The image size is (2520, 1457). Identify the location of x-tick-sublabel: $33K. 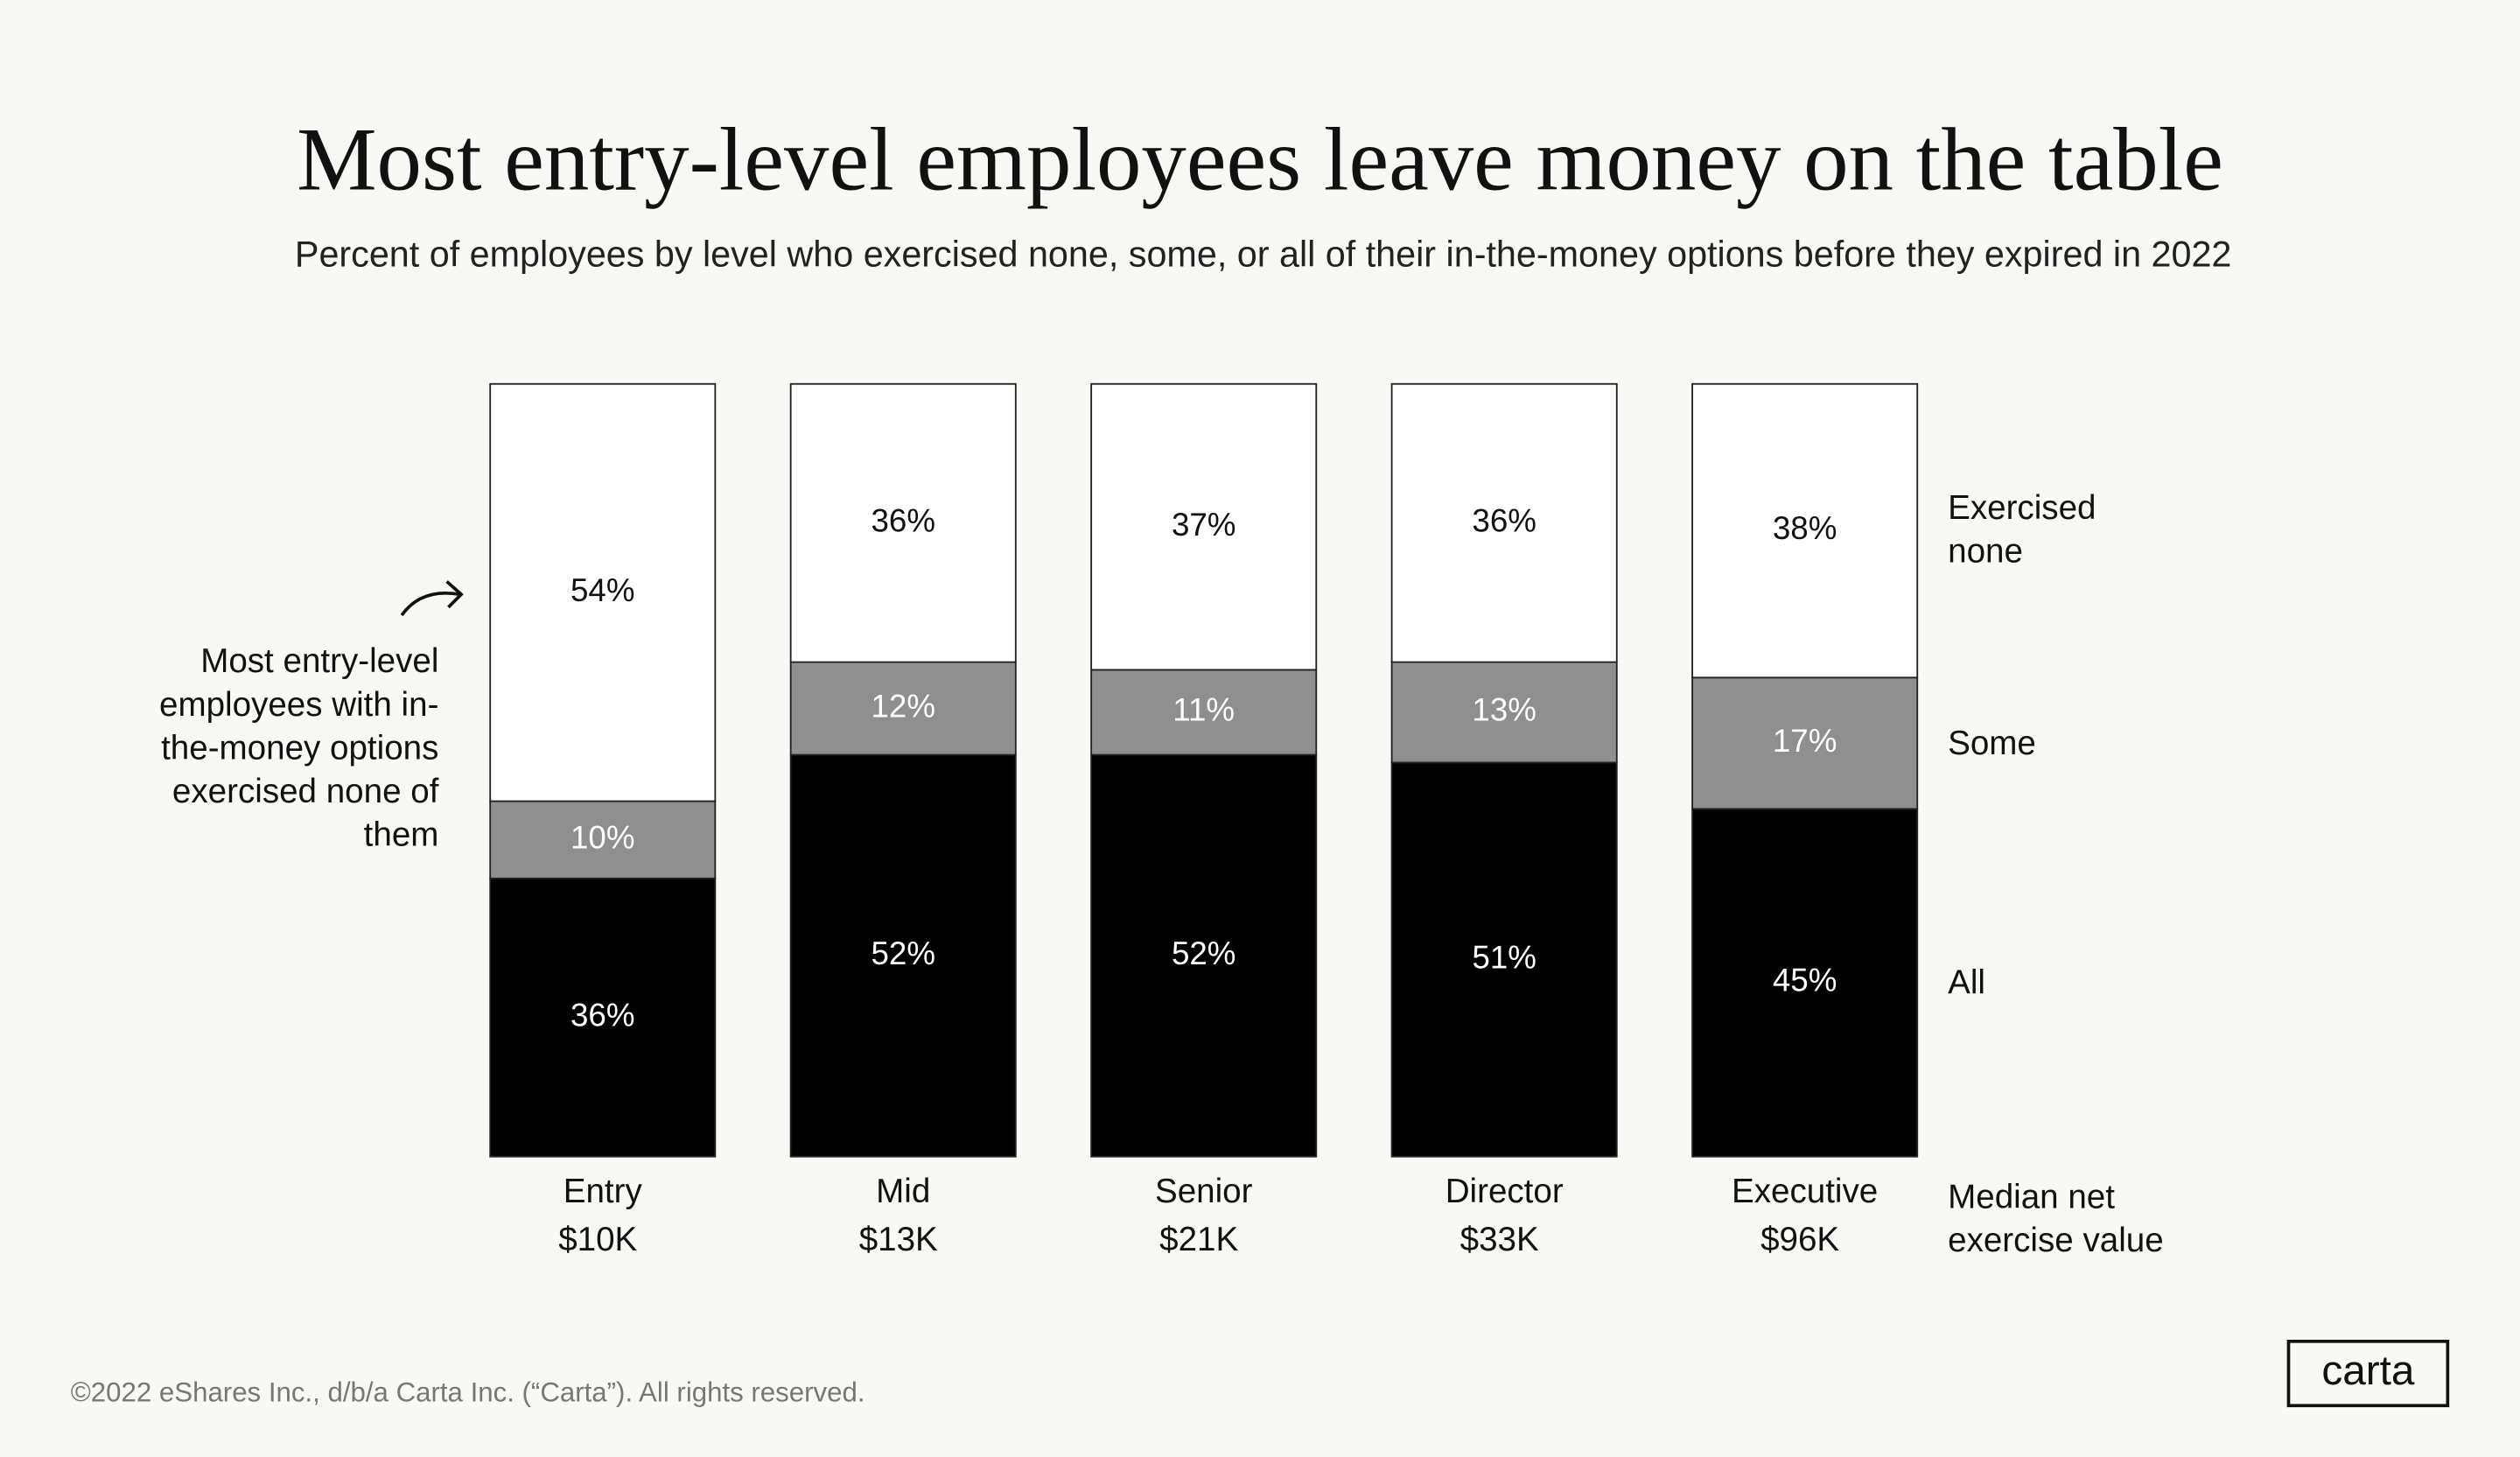
(1499, 1239).